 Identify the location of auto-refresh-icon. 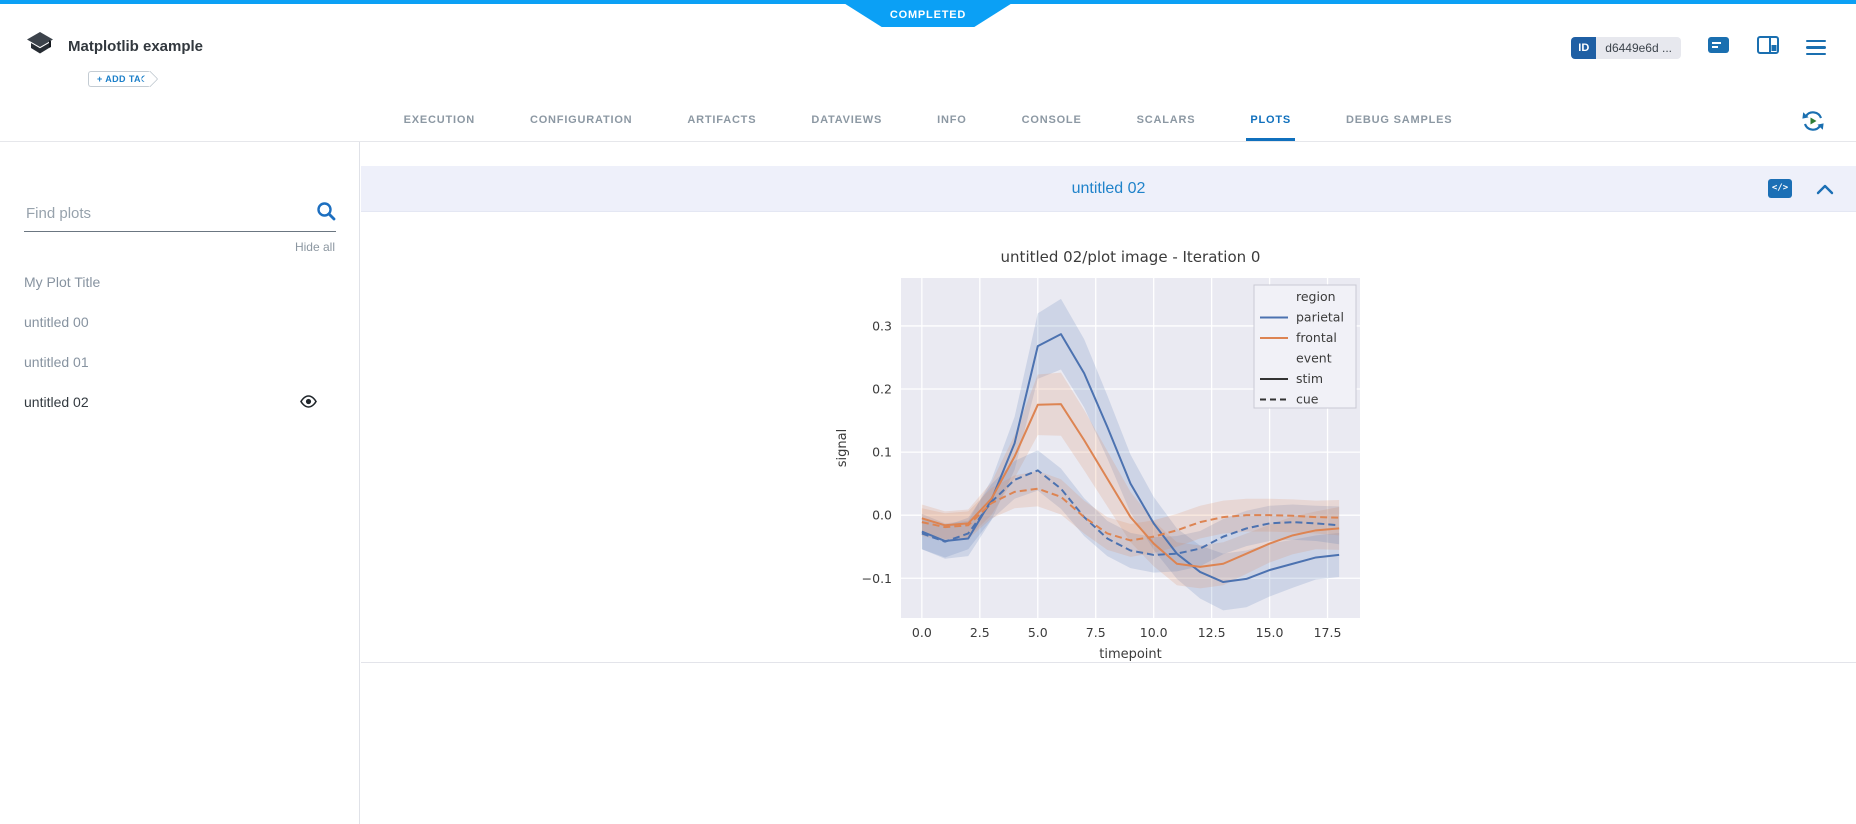
(1813, 121).